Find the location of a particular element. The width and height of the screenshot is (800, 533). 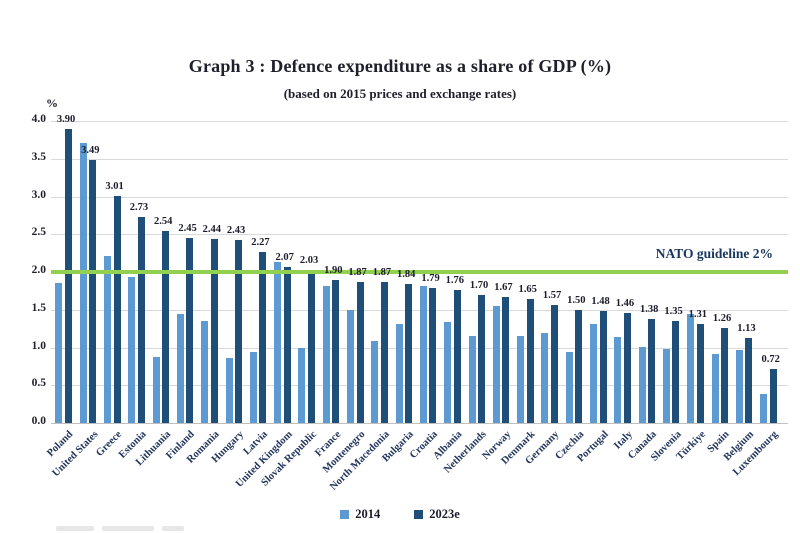

bar-2023e-canada is located at coordinates (652, 370).